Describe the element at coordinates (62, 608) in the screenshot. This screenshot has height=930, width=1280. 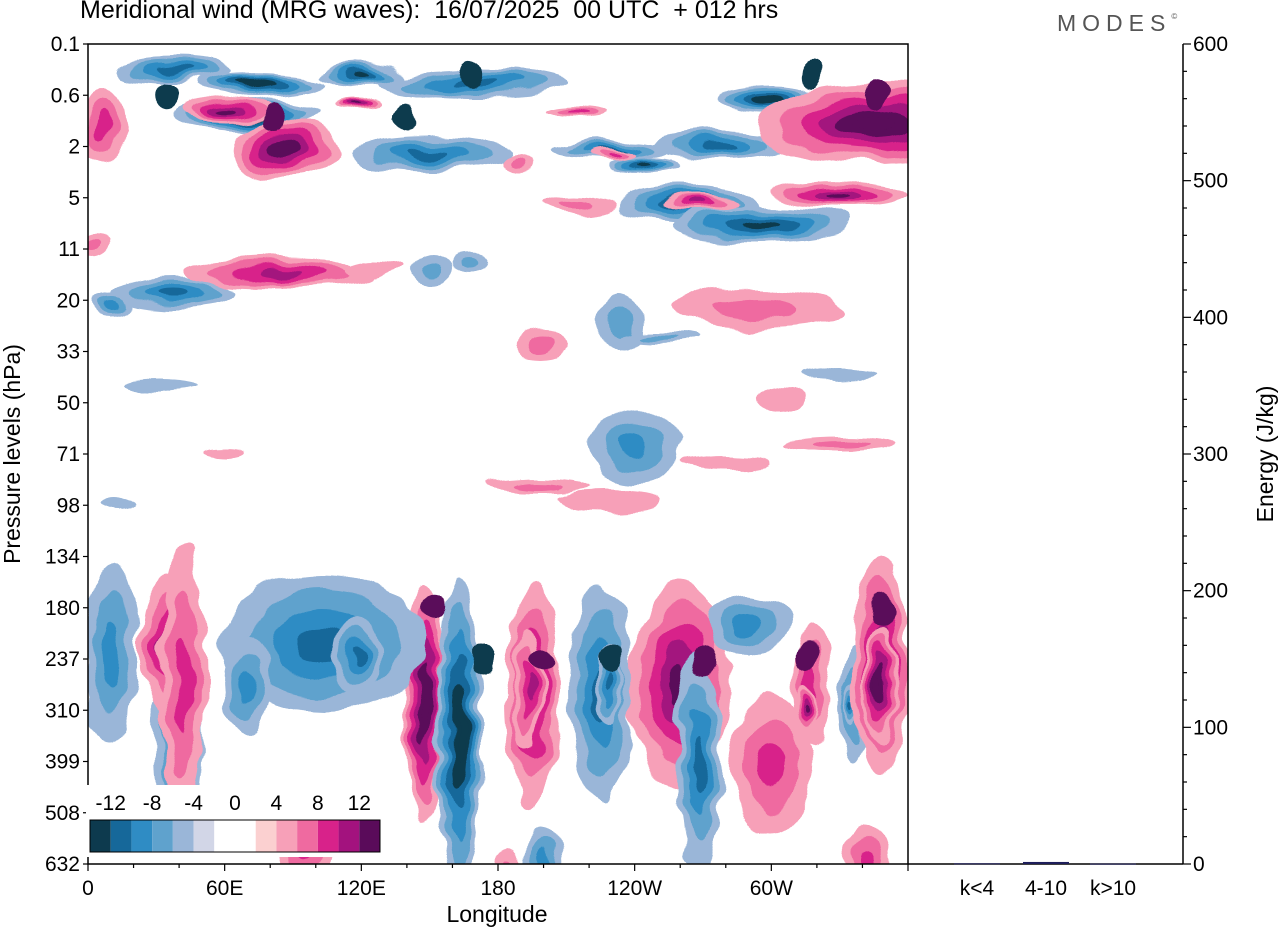
I see `y-tick-label: 180` at that location.